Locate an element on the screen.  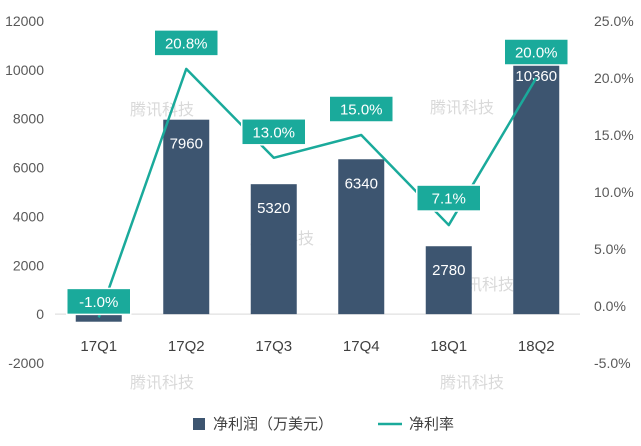
legend-bar-label: 净利润（万美元） is located at coordinates (273, 424).